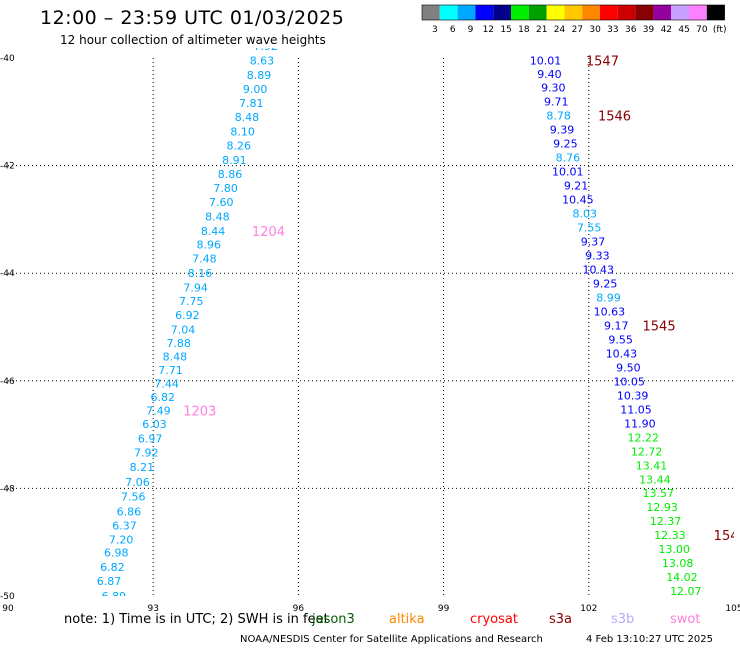 The height and width of the screenshot is (650, 740). What do you see at coordinates (573, 12) in the screenshot?
I see `color-scale-border` at bounding box center [573, 12].